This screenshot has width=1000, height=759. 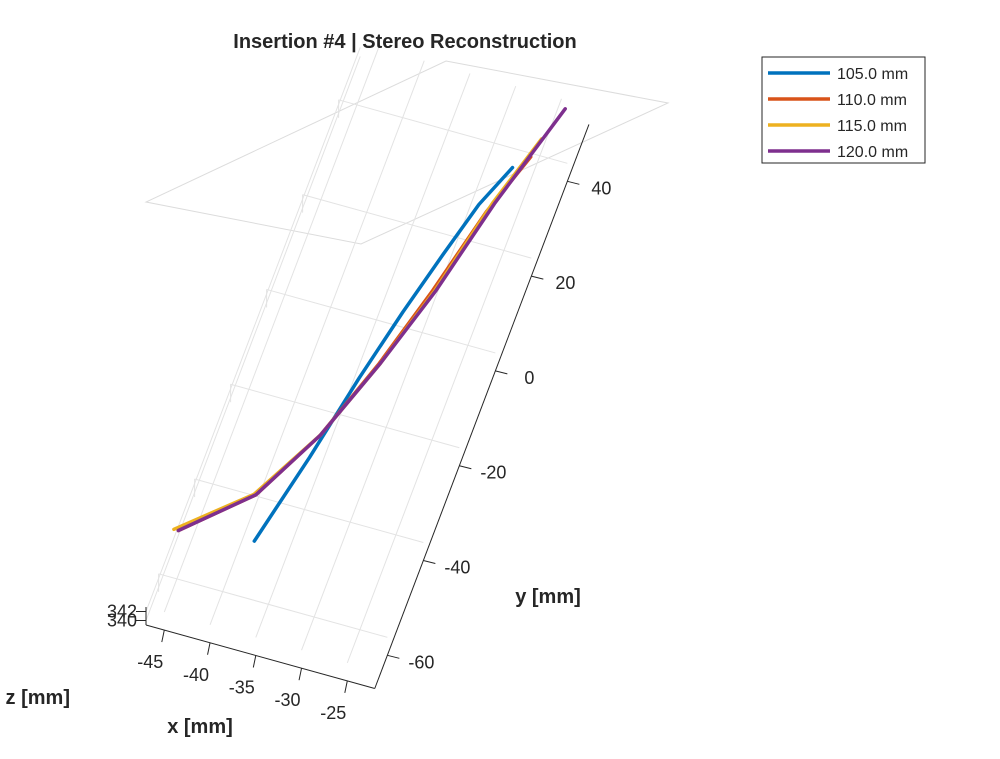 I want to click on legend-entry: 105.0 mm, so click(x=872, y=74).